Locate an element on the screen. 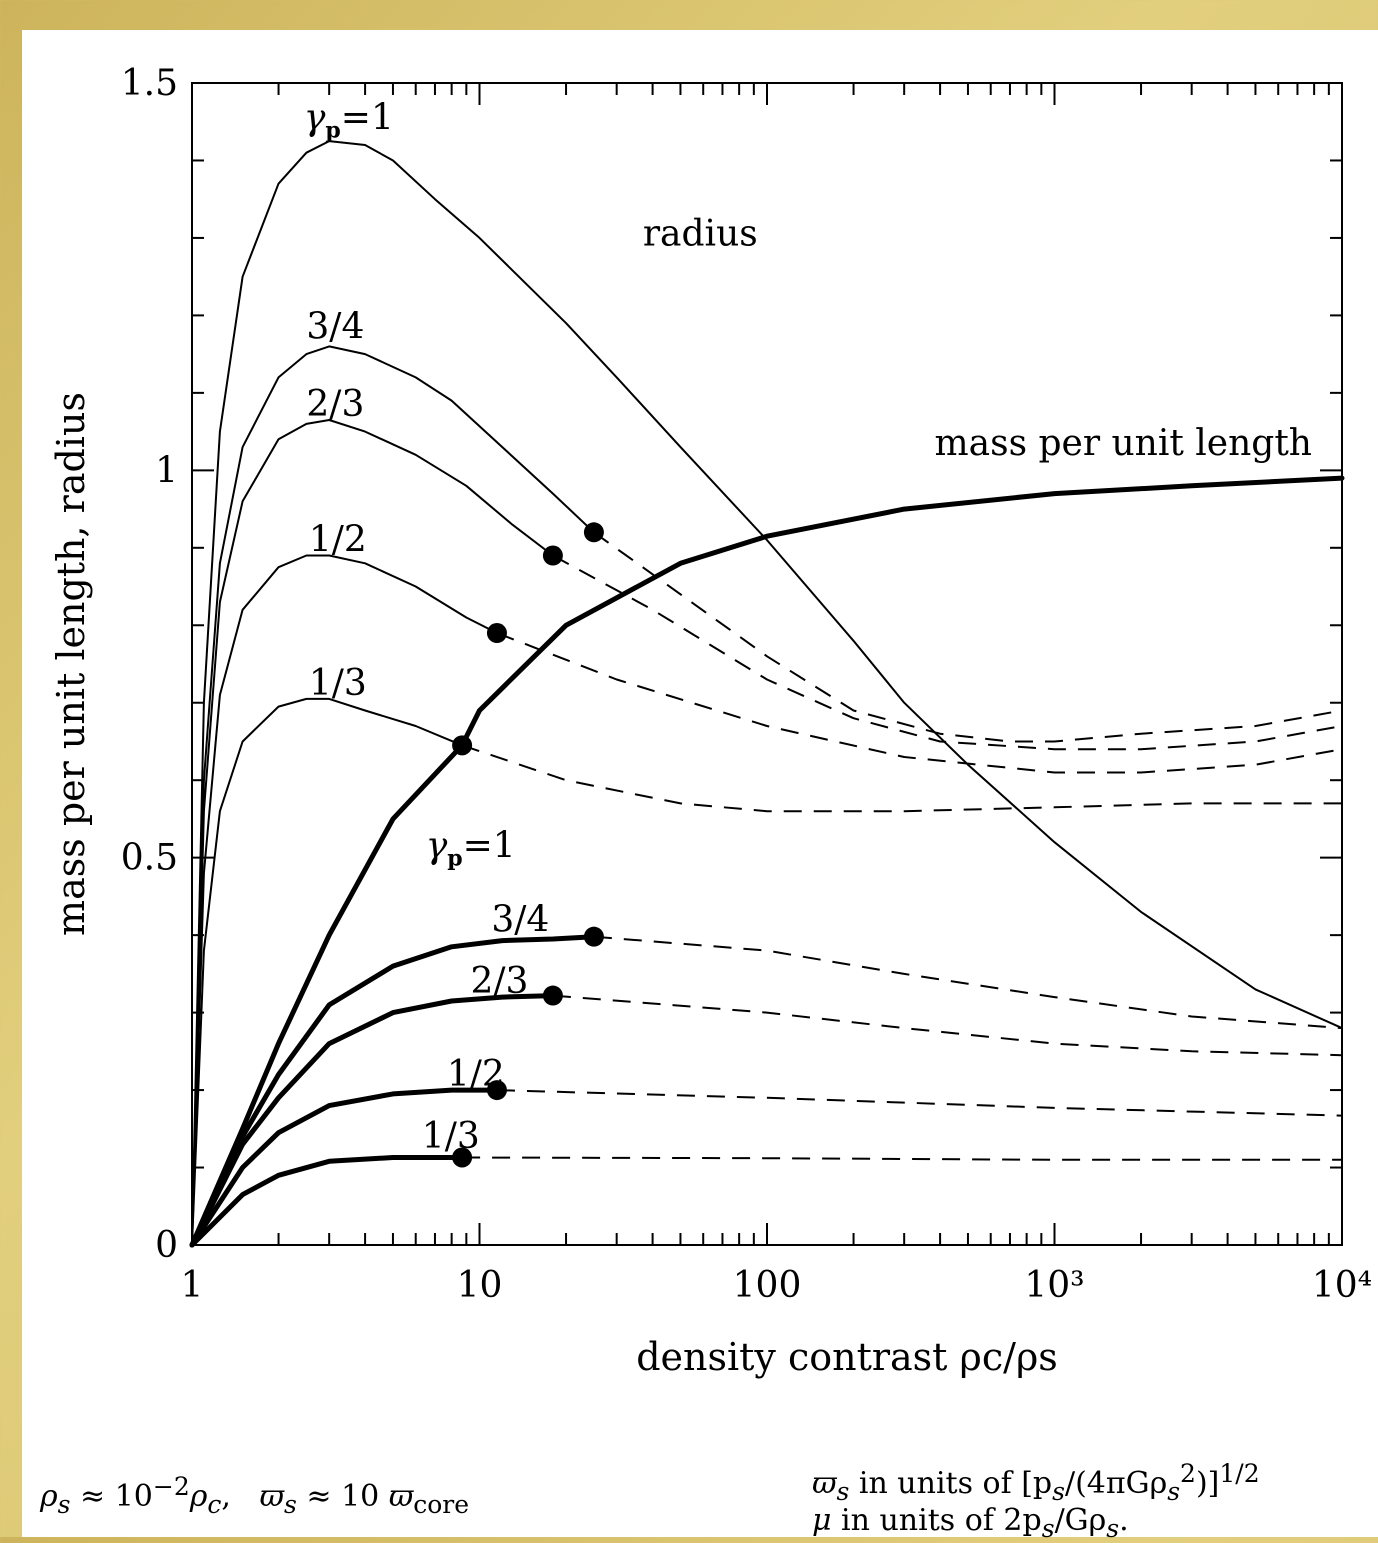  x-tick-label: 10⁴ is located at coordinates (1342, 1285).